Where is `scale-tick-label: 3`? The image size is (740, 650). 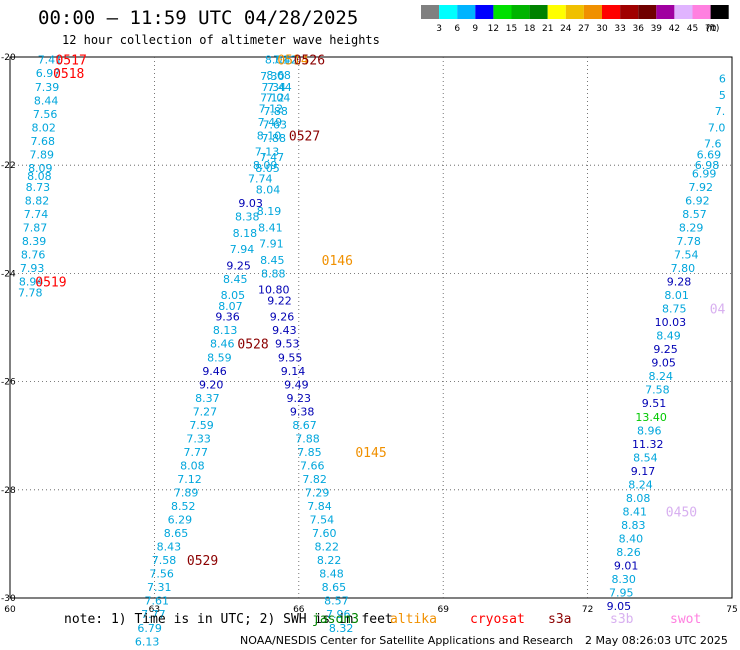 scale-tick-label: 3 is located at coordinates (439, 29).